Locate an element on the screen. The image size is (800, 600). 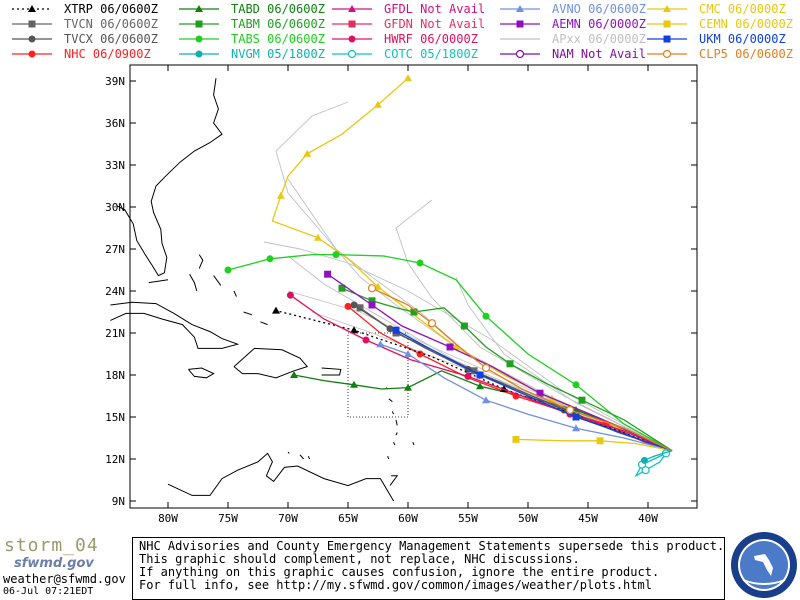
legend-entry: TABM 06/0600Z is located at coordinates (252, 24).